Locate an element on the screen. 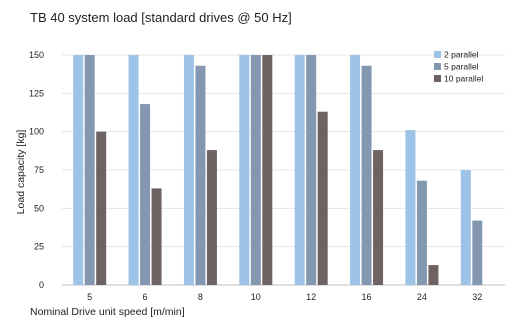 The height and width of the screenshot is (325, 514). y-tick-label: 125 is located at coordinates (36, 93).